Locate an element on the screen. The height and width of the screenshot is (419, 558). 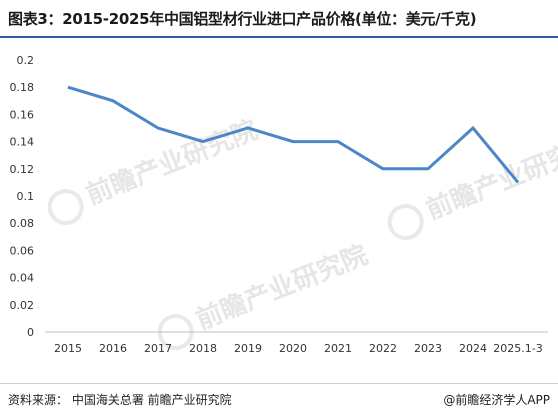
x-tick-label: 2024 is located at coordinates (473, 348).